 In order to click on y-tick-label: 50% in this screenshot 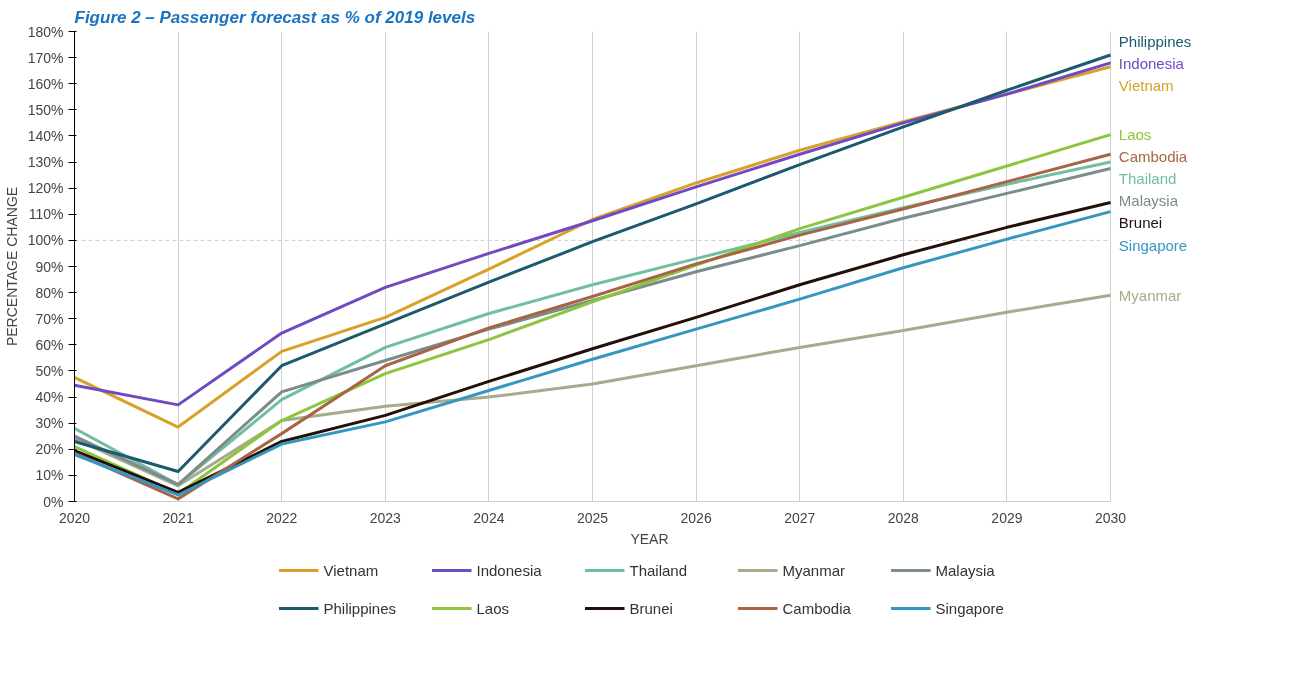, I will do `click(49, 370)`.